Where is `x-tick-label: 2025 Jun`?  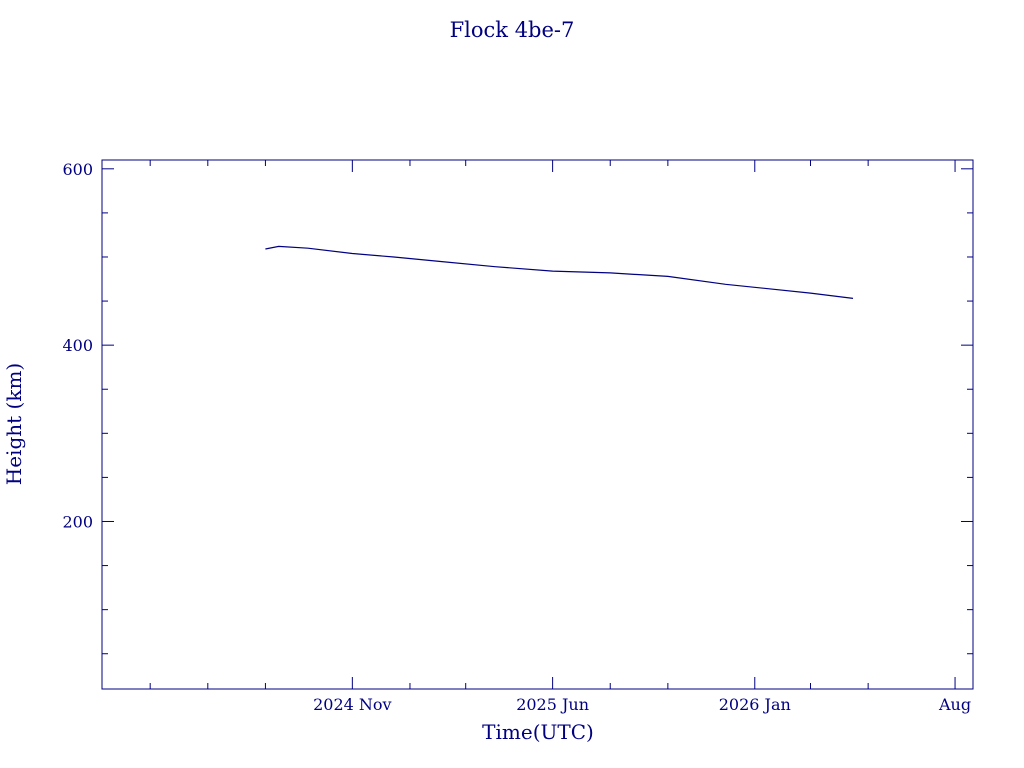
x-tick-label: 2025 Jun is located at coordinates (552, 704).